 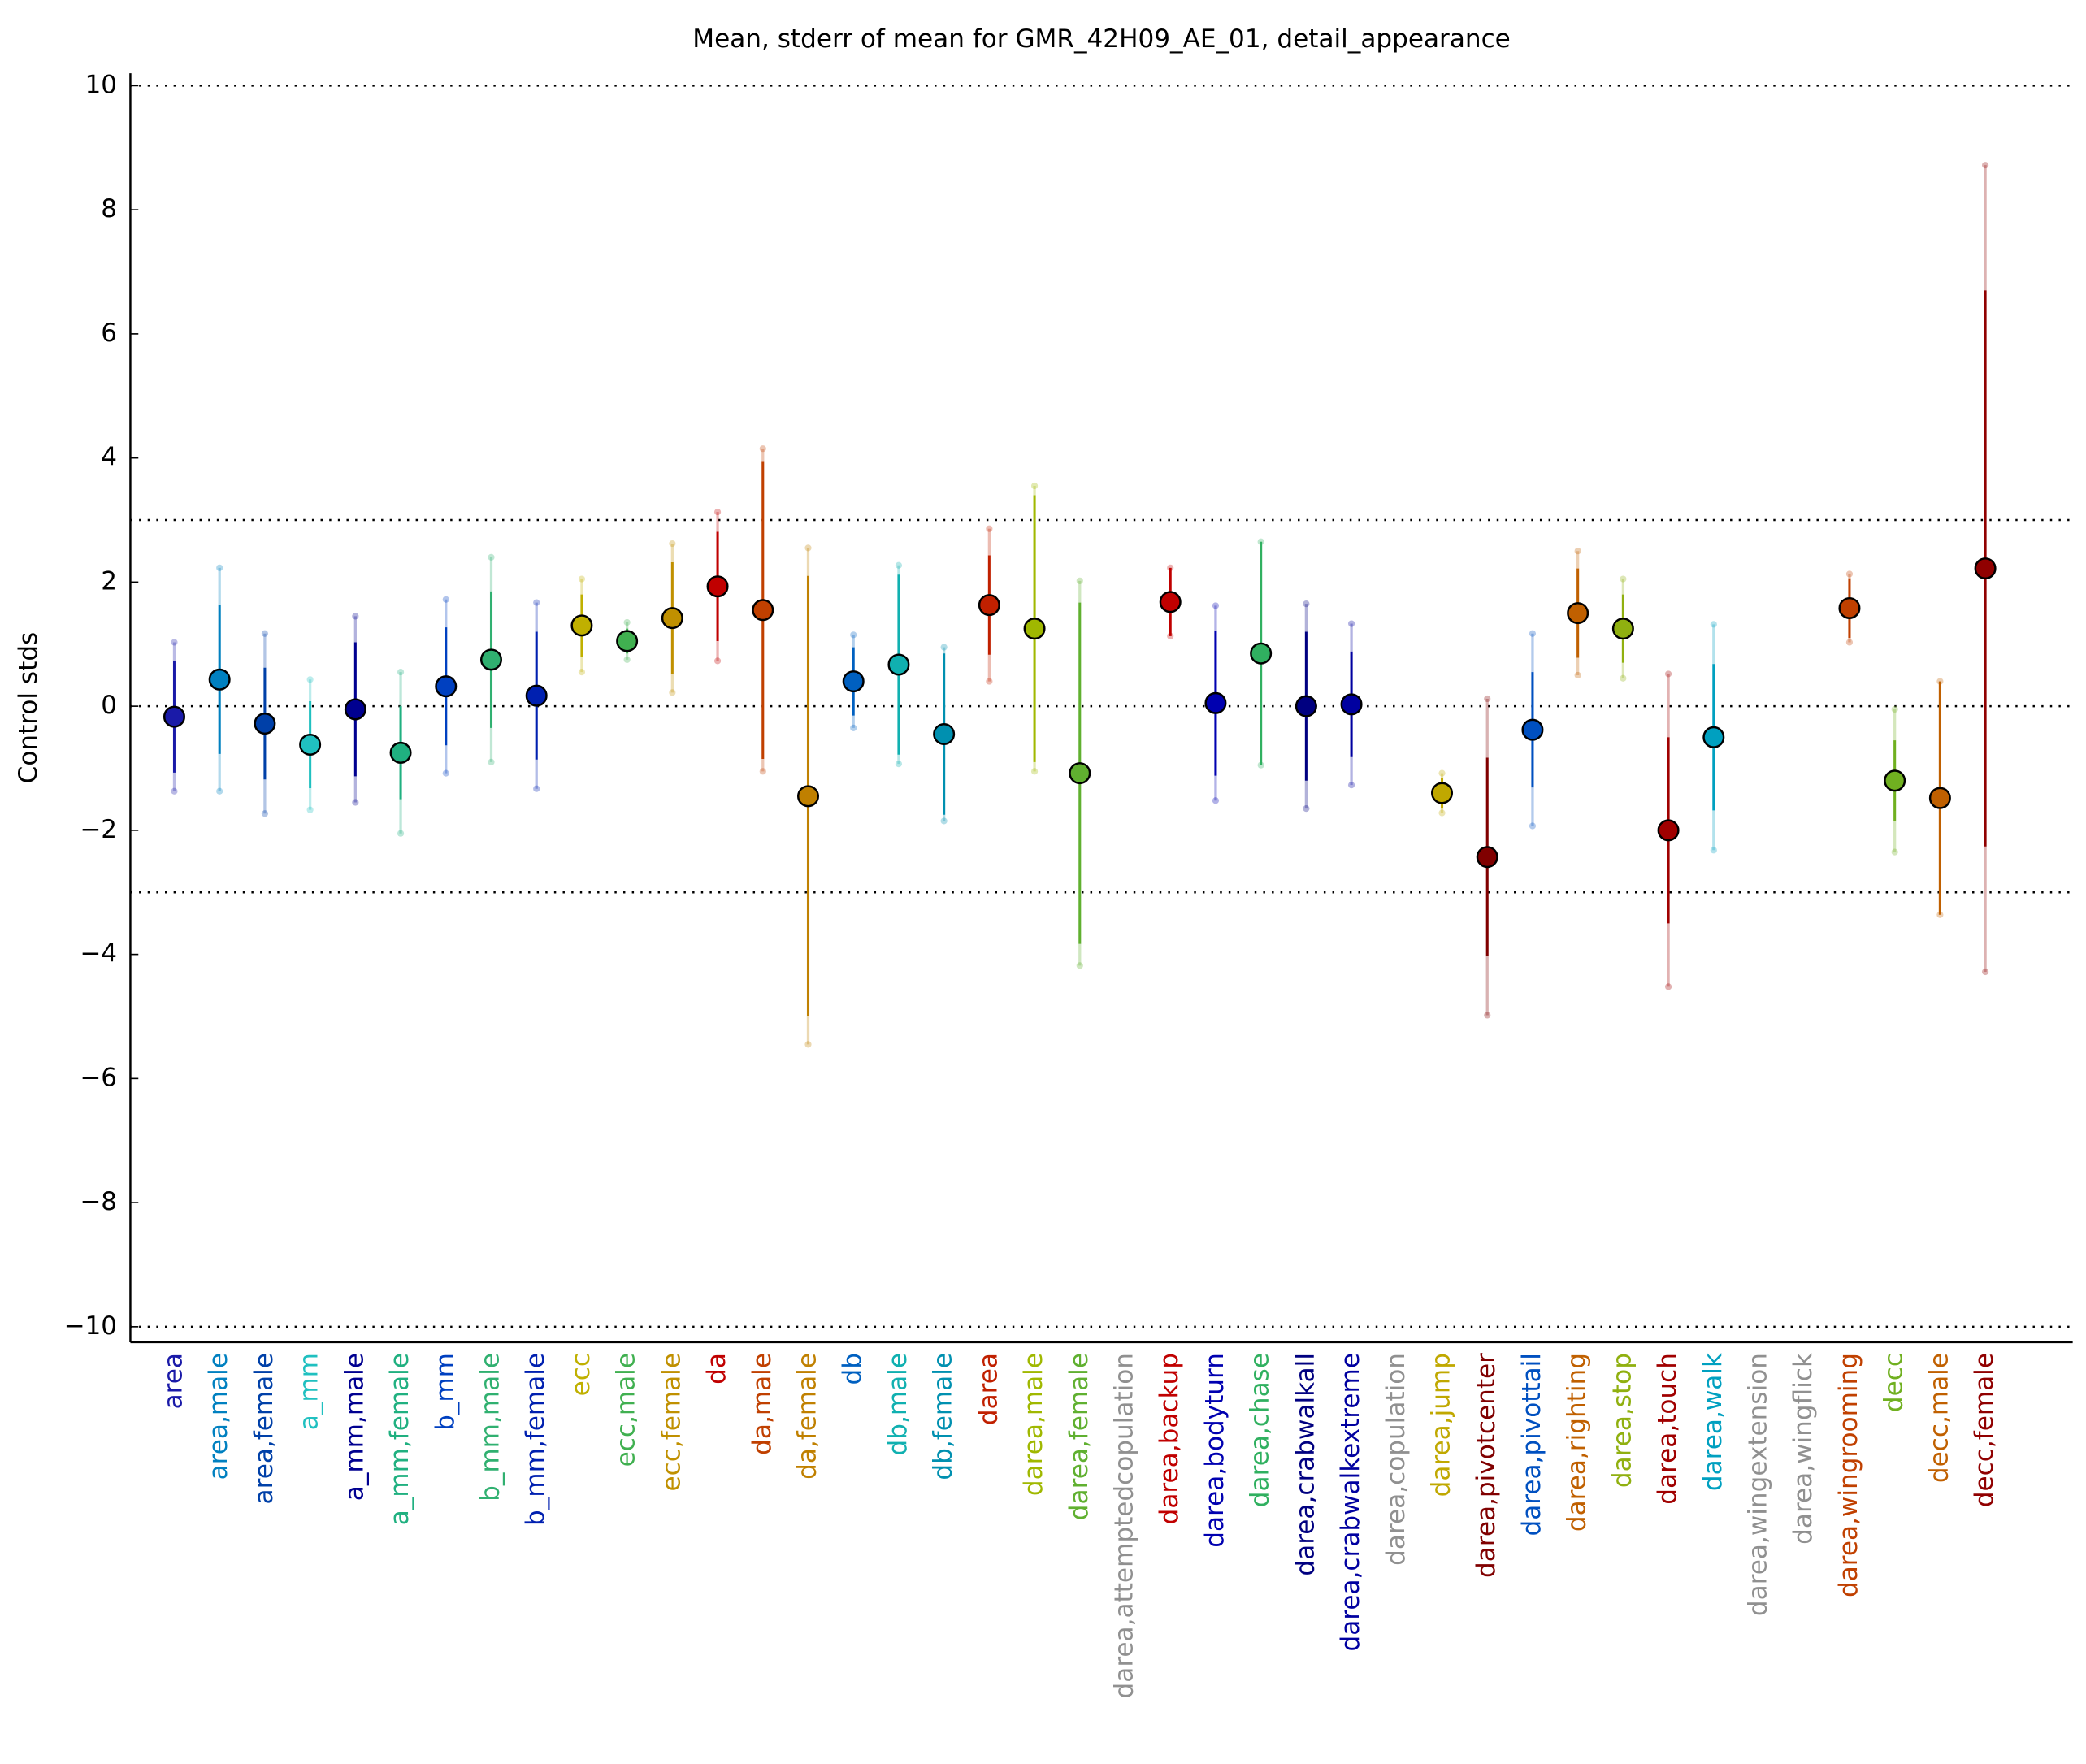 What do you see at coordinates (988, 1389) in the screenshot?
I see `x-tick-label: darea` at bounding box center [988, 1389].